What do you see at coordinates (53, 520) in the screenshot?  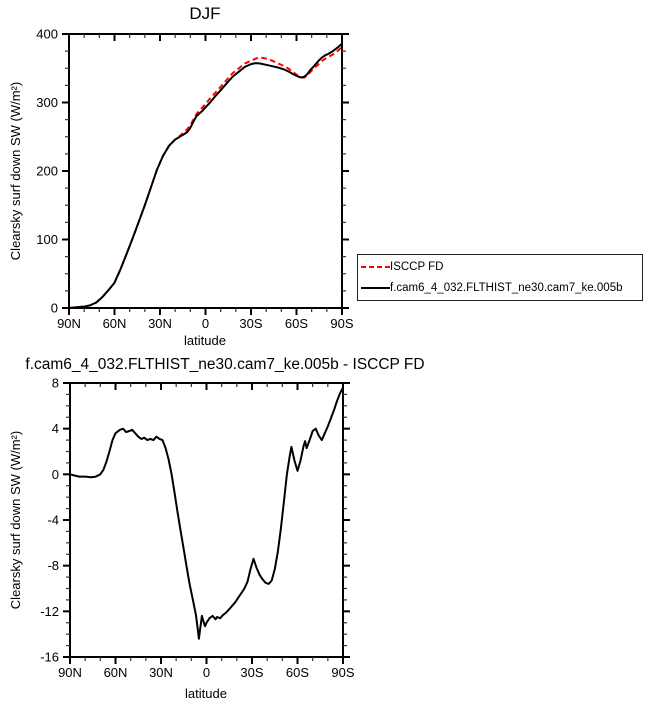 I see `y-tick-label: -4` at bounding box center [53, 520].